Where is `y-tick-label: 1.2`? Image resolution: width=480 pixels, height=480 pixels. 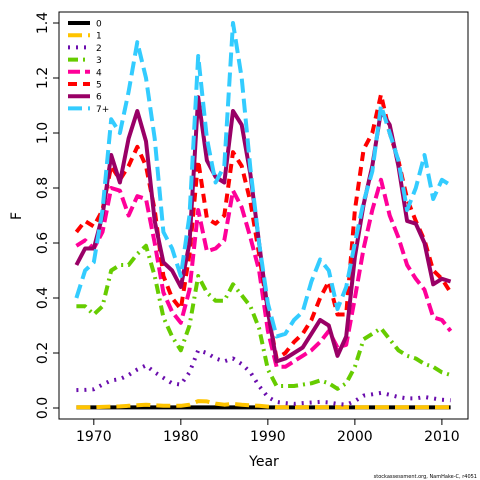 y-tick-label: 1.2 is located at coordinates (43, 78).